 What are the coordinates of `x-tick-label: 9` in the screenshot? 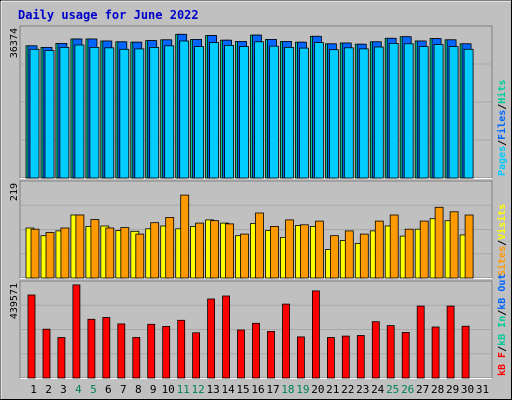 It's located at (153, 389).